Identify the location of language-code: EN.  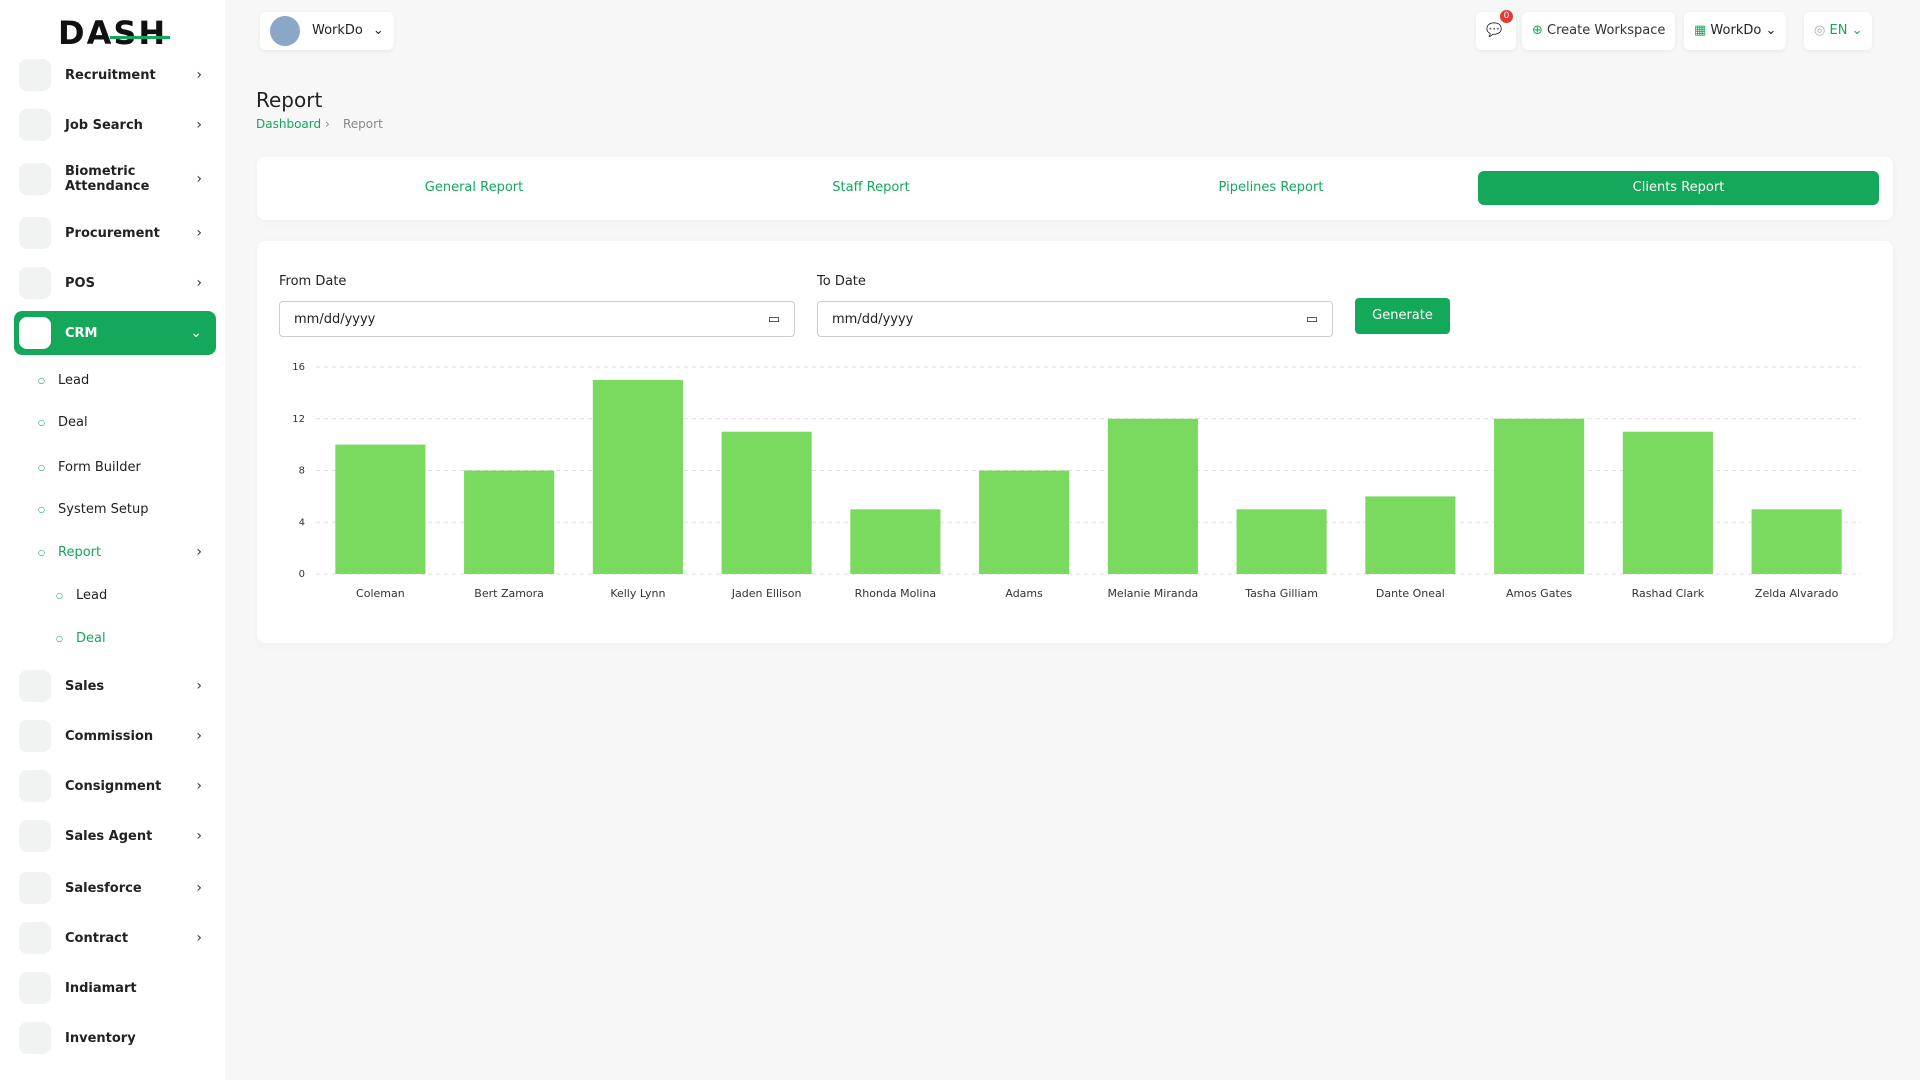
(1838, 30).